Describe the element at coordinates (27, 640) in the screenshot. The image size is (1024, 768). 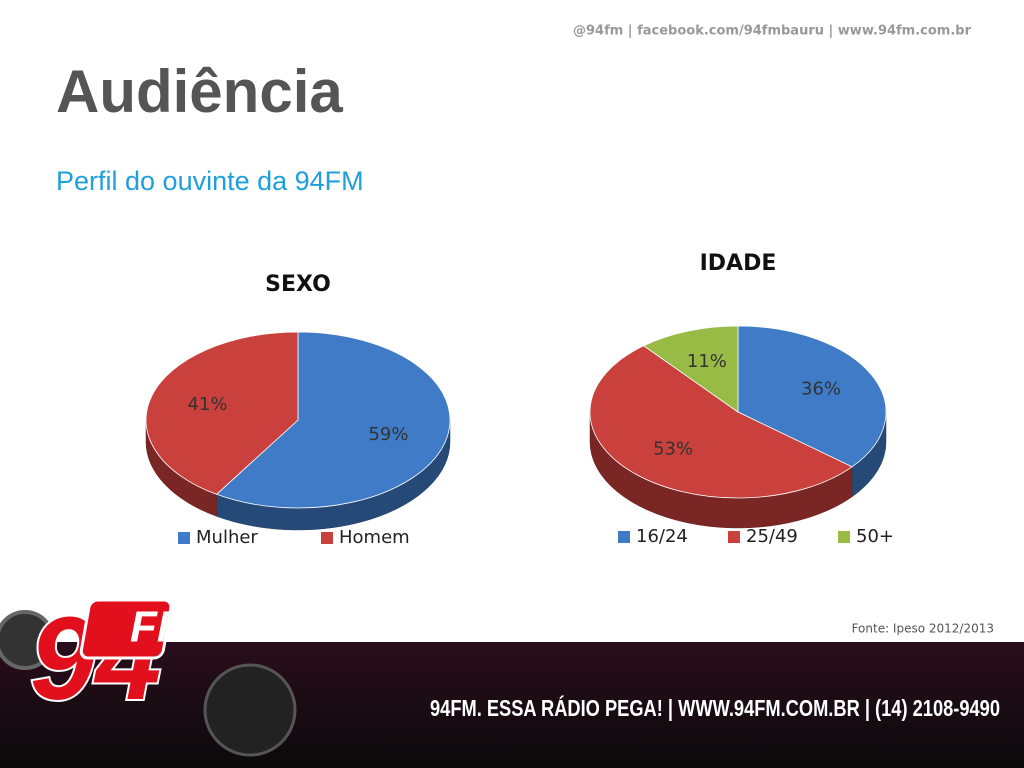
I see `speaker` at that location.